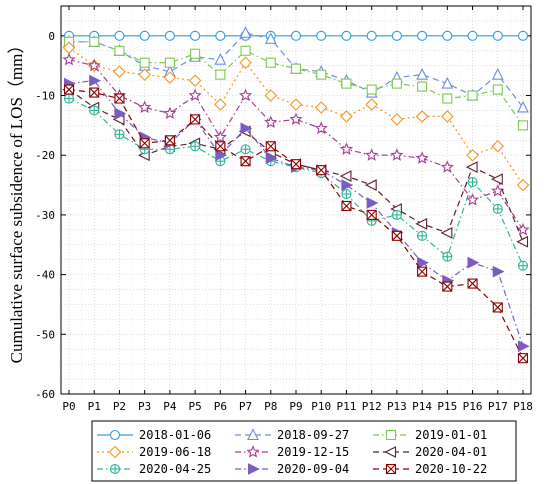 The width and height of the screenshot is (550, 484). Describe the element at coordinates (194, 406) in the screenshot. I see `x-tick-label: P5` at that location.